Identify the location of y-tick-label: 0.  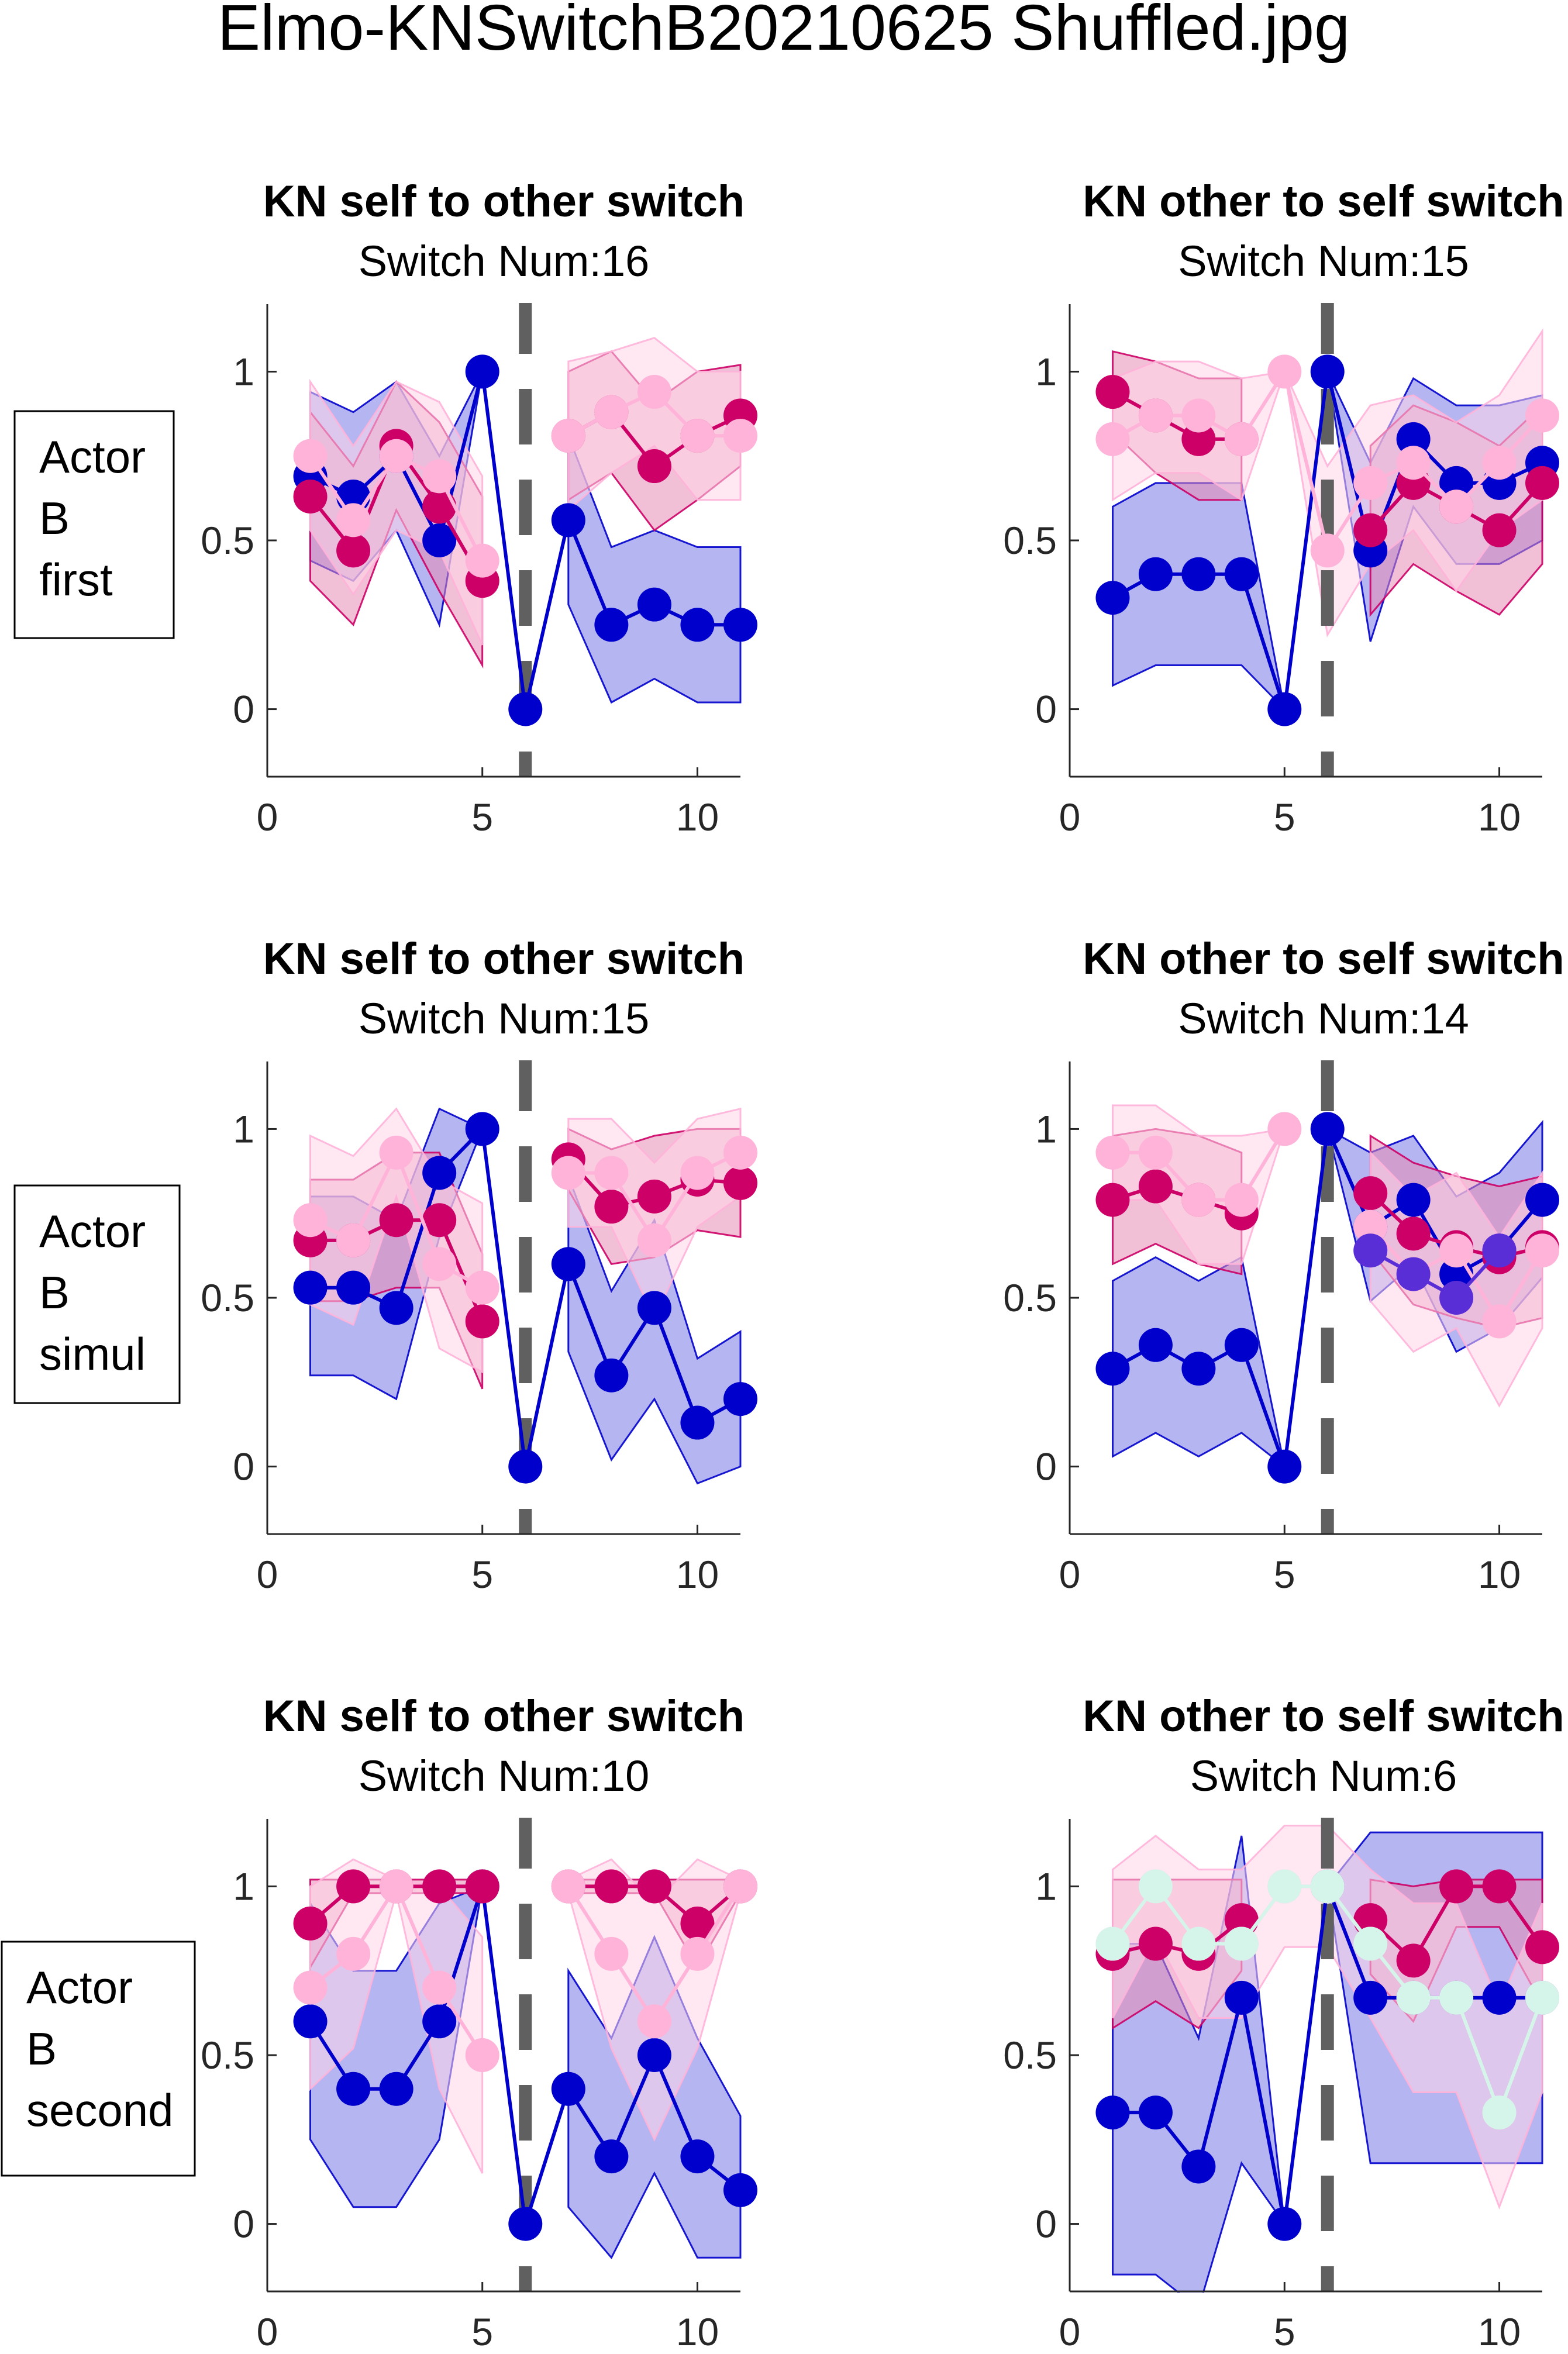
(244, 709).